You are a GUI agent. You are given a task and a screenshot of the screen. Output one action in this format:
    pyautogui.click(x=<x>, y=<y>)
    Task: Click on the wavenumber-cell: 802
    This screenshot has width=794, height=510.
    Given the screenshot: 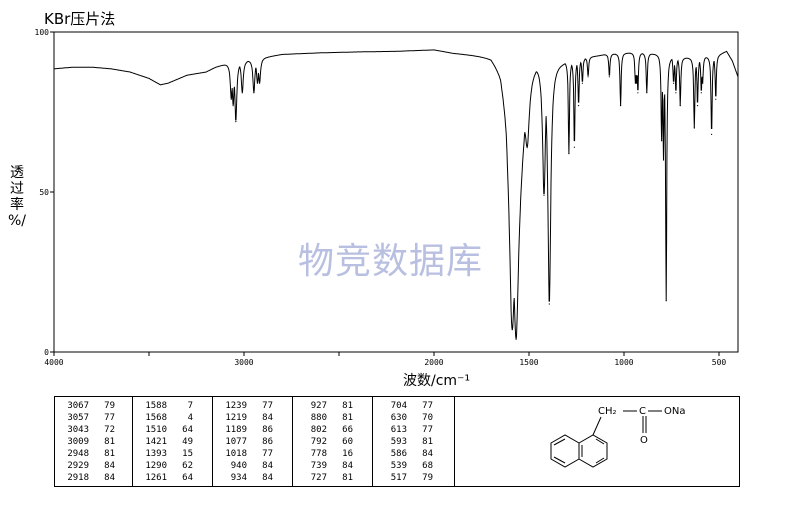 What is the action you would take?
    pyautogui.click(x=318, y=430)
    